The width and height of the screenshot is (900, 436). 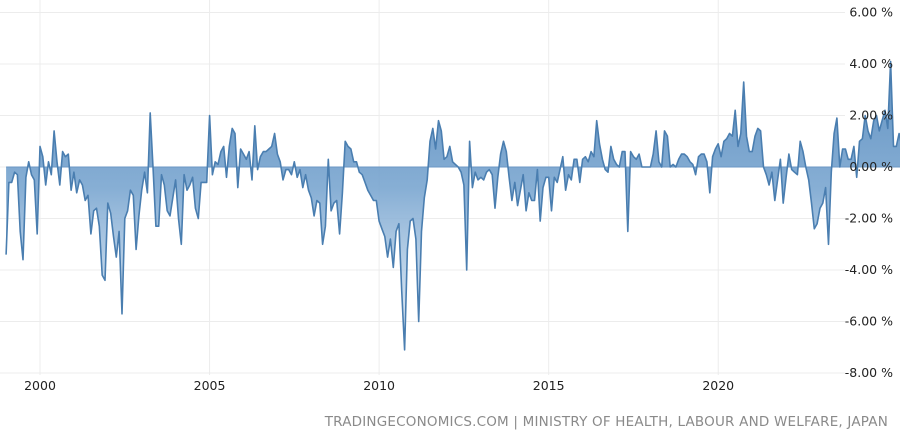 What do you see at coordinates (718, 385) in the screenshot?
I see `x-tick-label: 2020` at bounding box center [718, 385].